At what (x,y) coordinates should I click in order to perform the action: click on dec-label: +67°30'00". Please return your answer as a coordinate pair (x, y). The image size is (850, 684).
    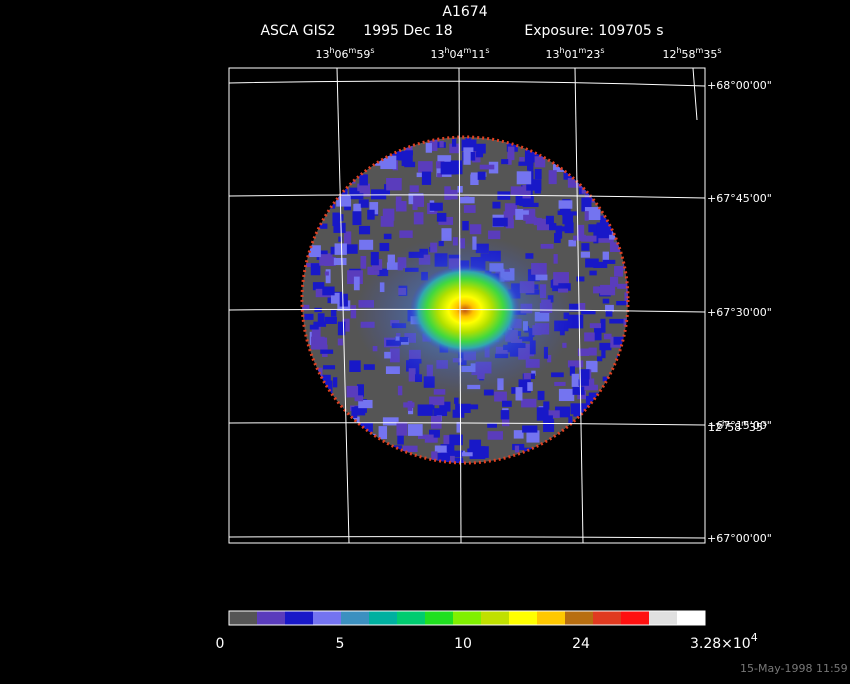
    Looking at the image, I should click on (739, 312).